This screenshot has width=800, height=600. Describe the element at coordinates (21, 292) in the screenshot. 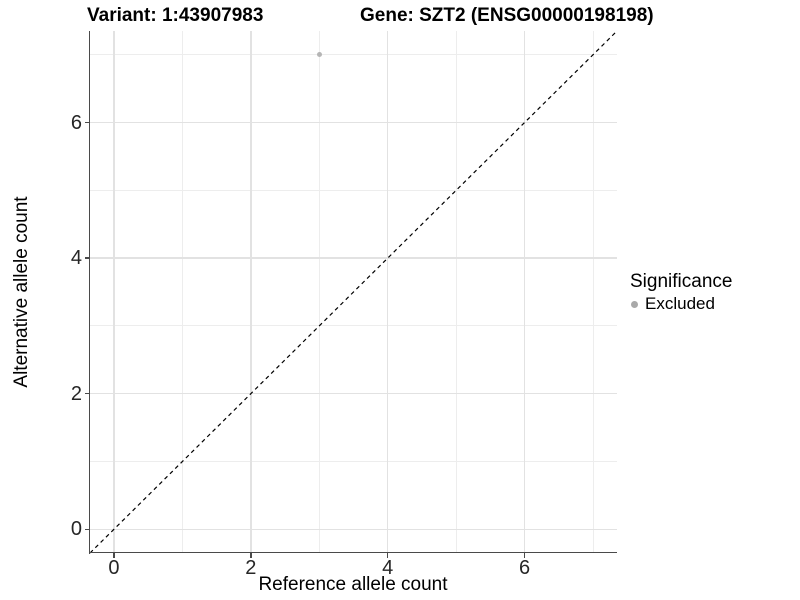

I see `y-axis-title: Alternative allele count` at that location.